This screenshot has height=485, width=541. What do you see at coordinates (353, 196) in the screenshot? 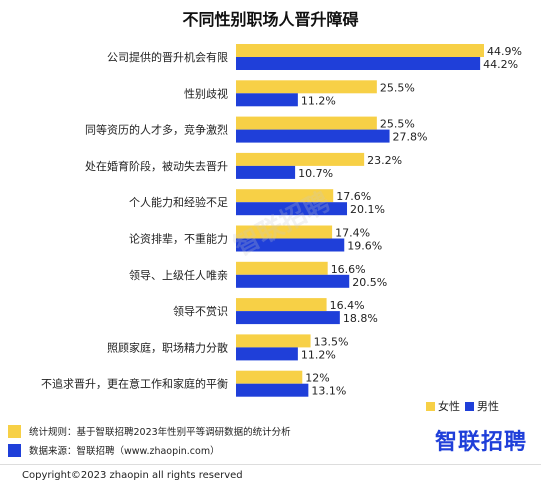
I see `value-label-female: 17.6%` at bounding box center [353, 196].